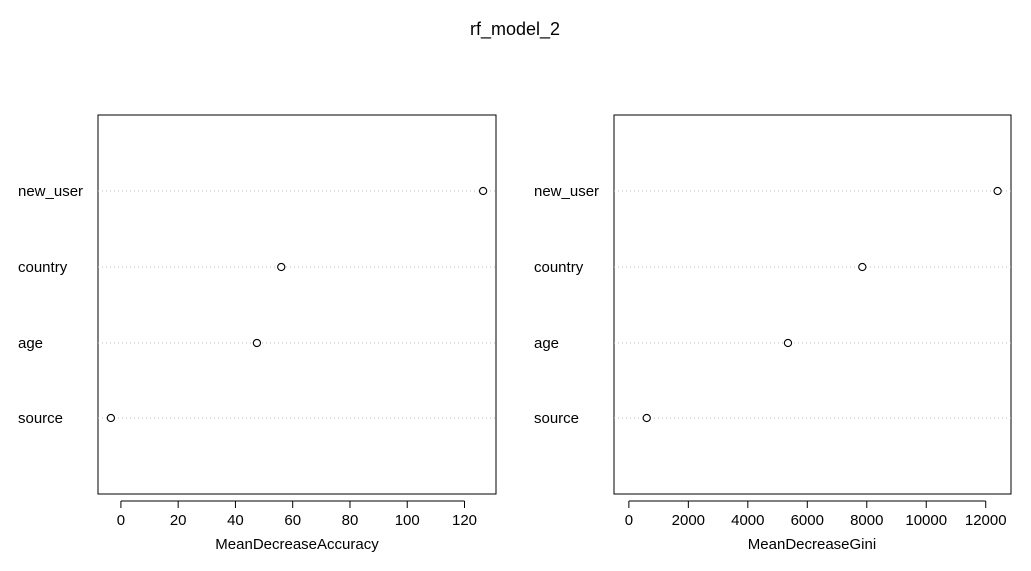 This screenshot has height=571, width=1031. What do you see at coordinates (866, 520) in the screenshot?
I see `x-tick-label: 8000` at bounding box center [866, 520].